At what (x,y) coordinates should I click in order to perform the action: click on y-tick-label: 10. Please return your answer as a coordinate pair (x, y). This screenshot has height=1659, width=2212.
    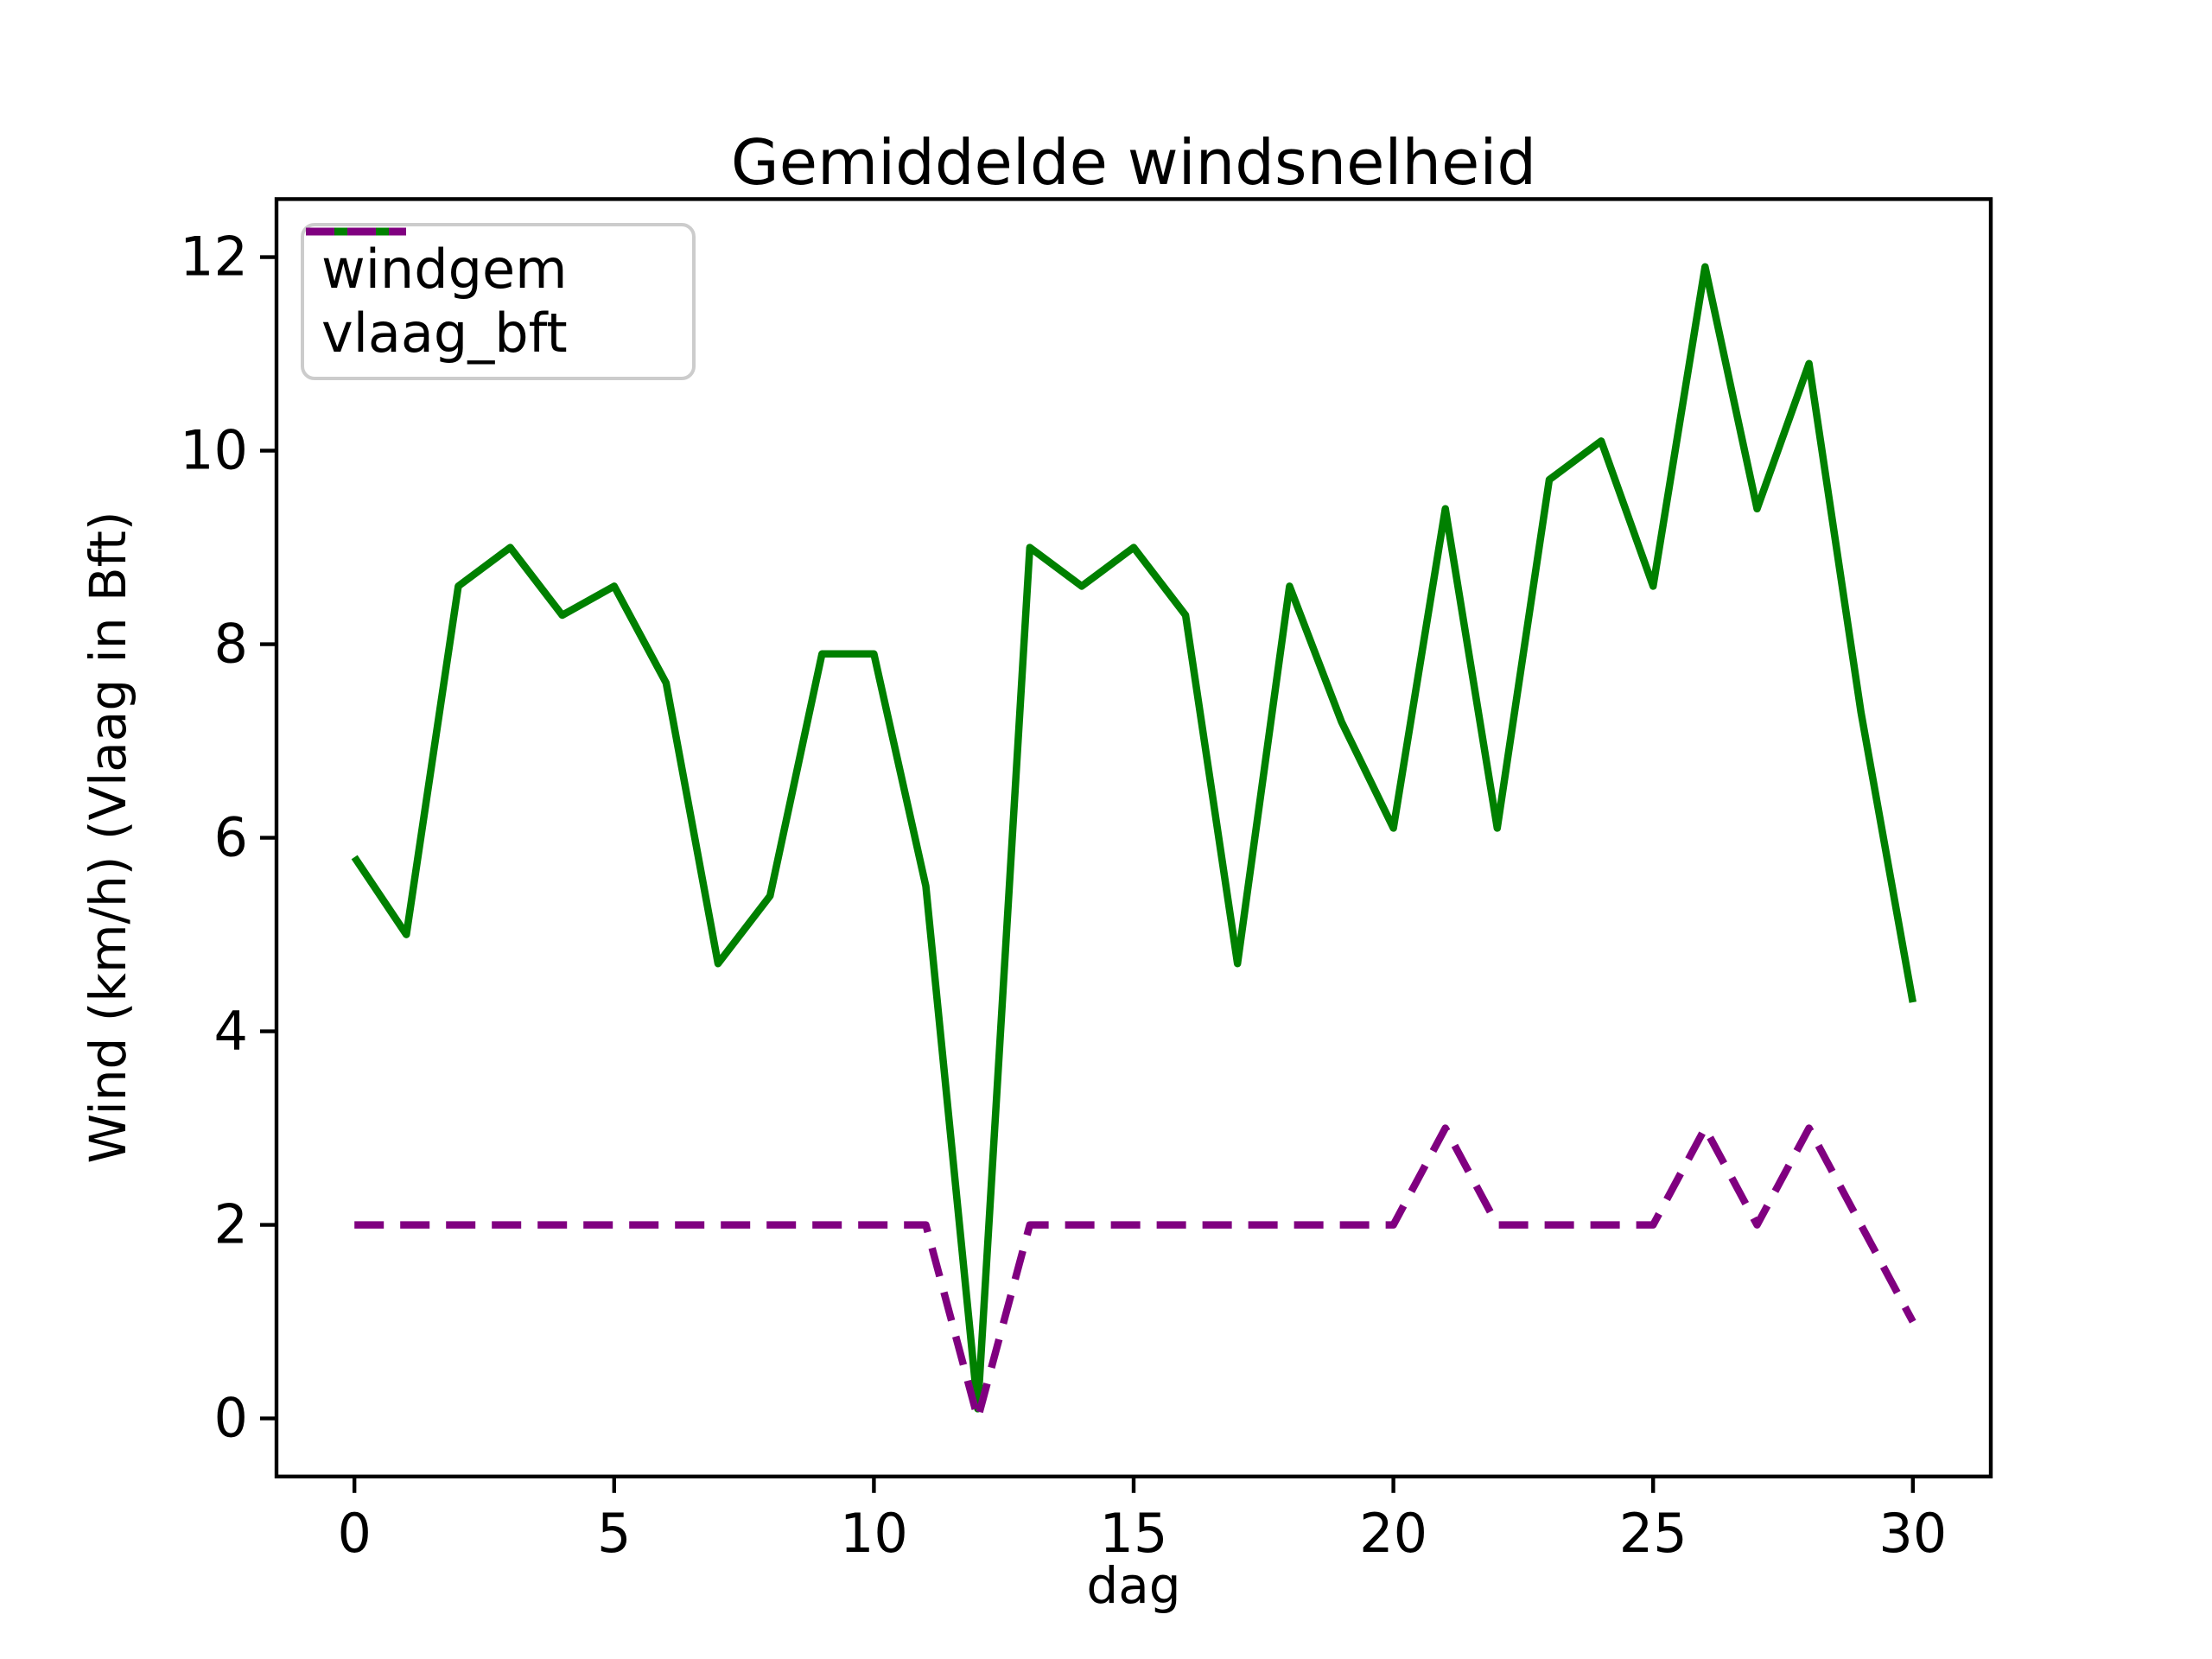
    Looking at the image, I should click on (214, 450).